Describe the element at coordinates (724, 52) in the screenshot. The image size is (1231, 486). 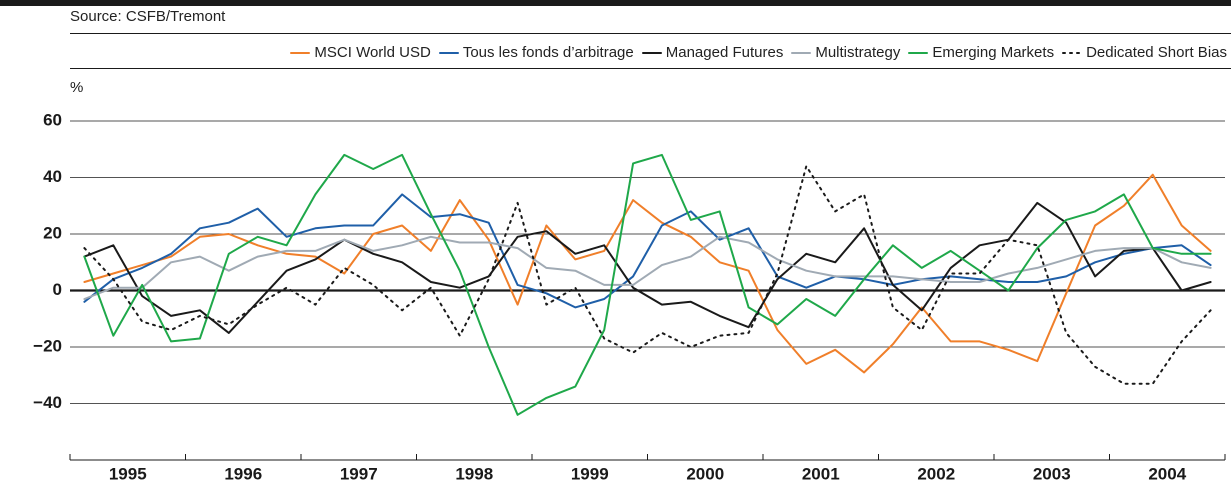
I see `legend-label: Managed Futures` at that location.